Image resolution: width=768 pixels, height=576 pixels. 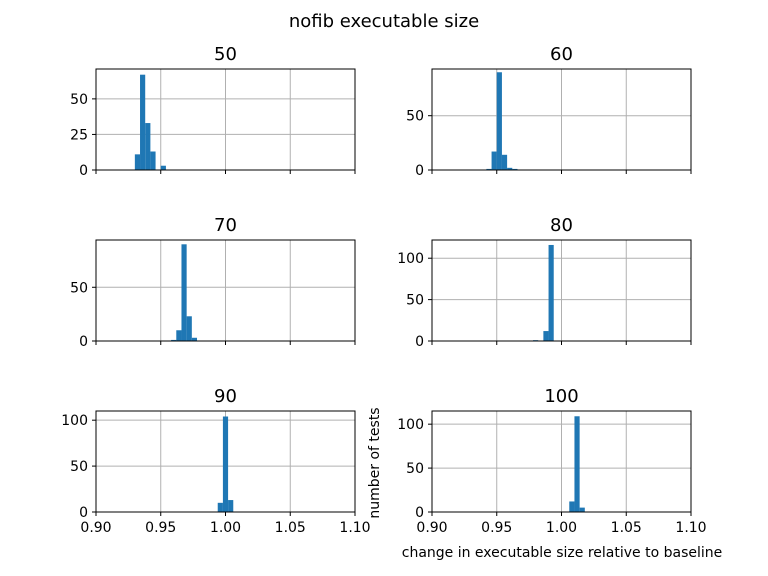 I want to click on figure-title: nofib executable size, so click(x=384, y=21).